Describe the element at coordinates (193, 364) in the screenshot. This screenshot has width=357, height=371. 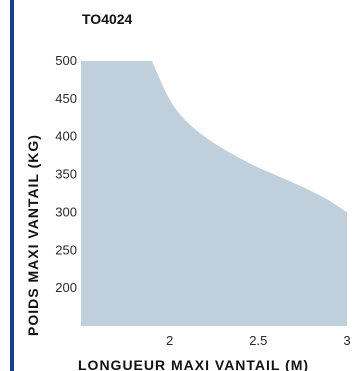
I see `x-axis-title: LONGUEUR MAXI VANTAIL (M)` at that location.